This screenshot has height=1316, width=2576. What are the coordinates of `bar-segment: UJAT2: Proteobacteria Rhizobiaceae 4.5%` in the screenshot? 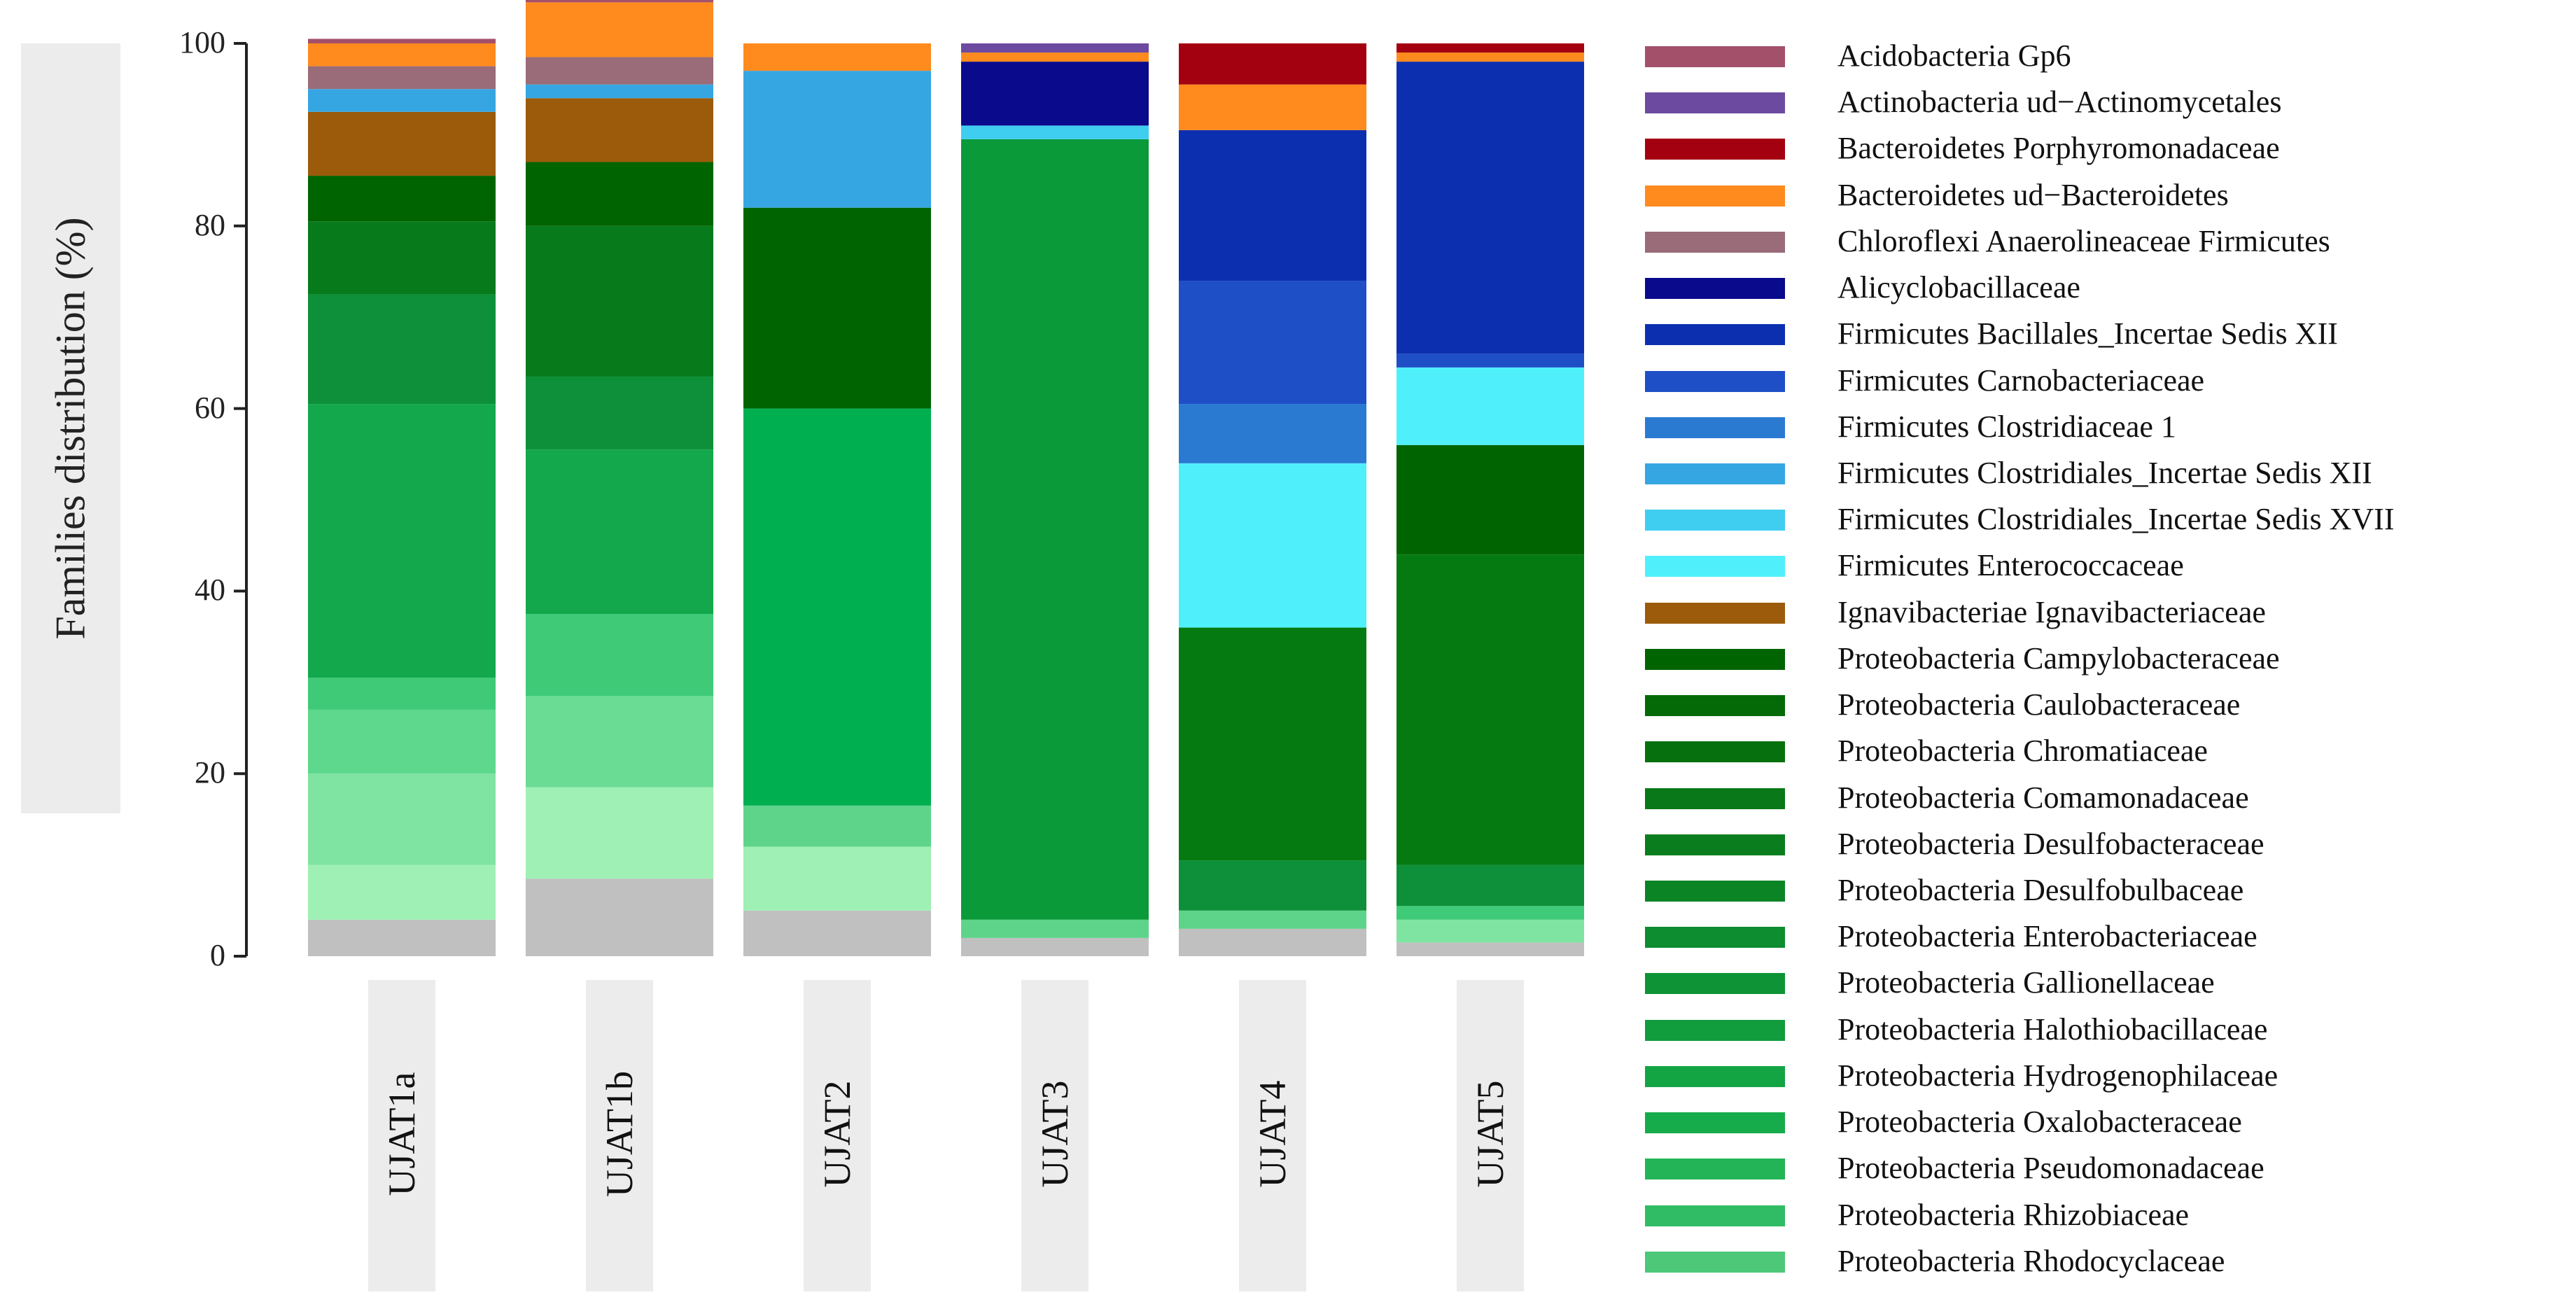 It's located at (837, 826).